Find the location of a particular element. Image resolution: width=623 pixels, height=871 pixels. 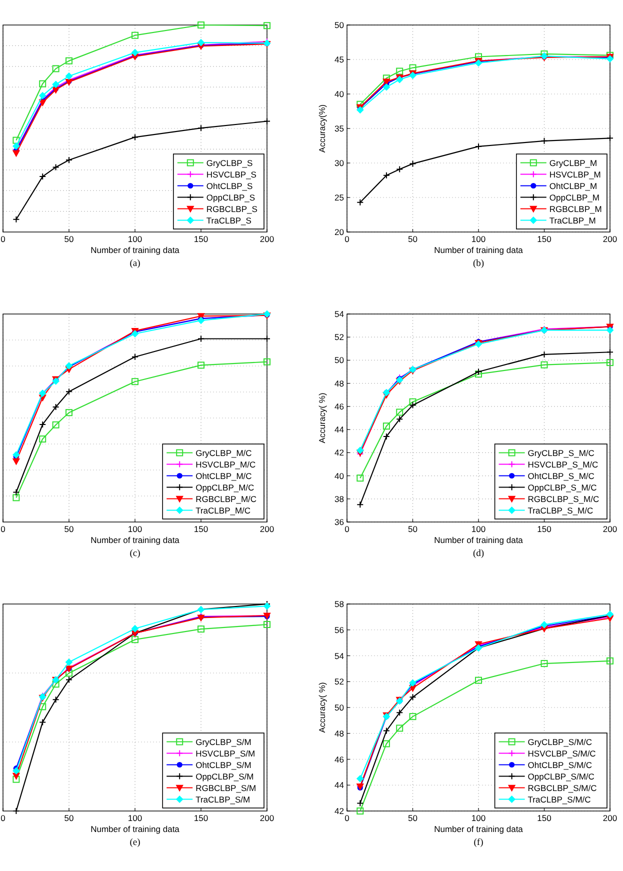

text: (c) is located at coordinates (135, 554).